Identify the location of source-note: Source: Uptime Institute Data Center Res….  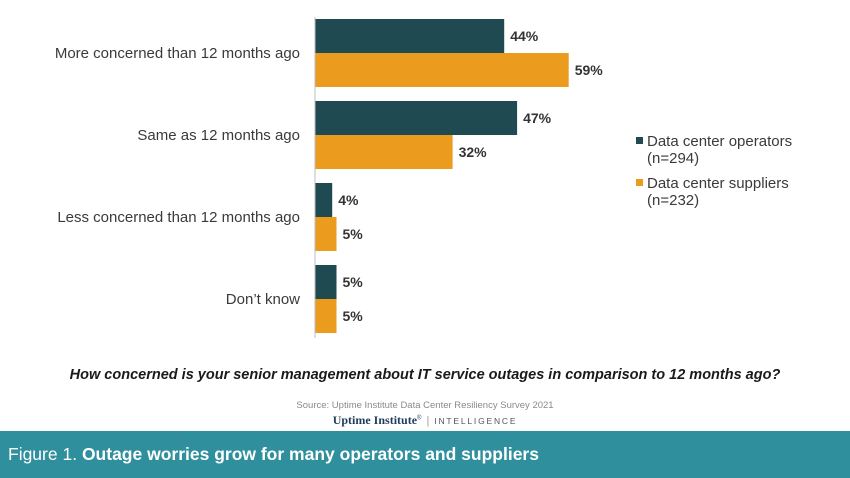
(425, 405).